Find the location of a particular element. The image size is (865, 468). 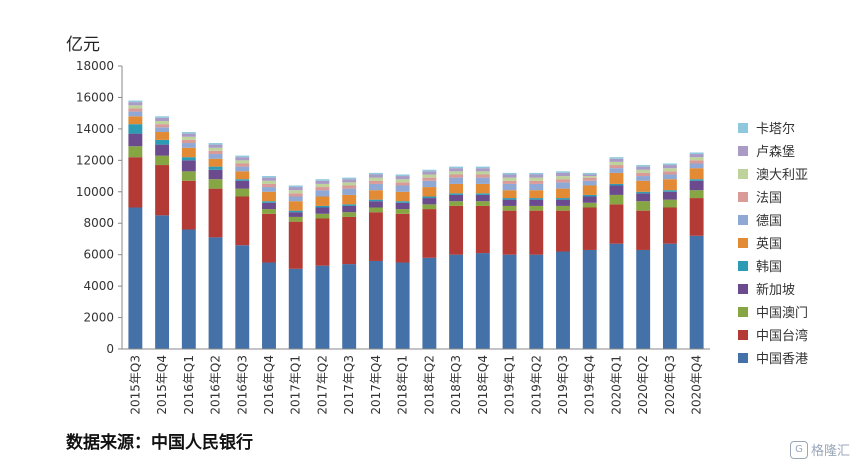

legend-label: 卢森堡 is located at coordinates (776, 152).